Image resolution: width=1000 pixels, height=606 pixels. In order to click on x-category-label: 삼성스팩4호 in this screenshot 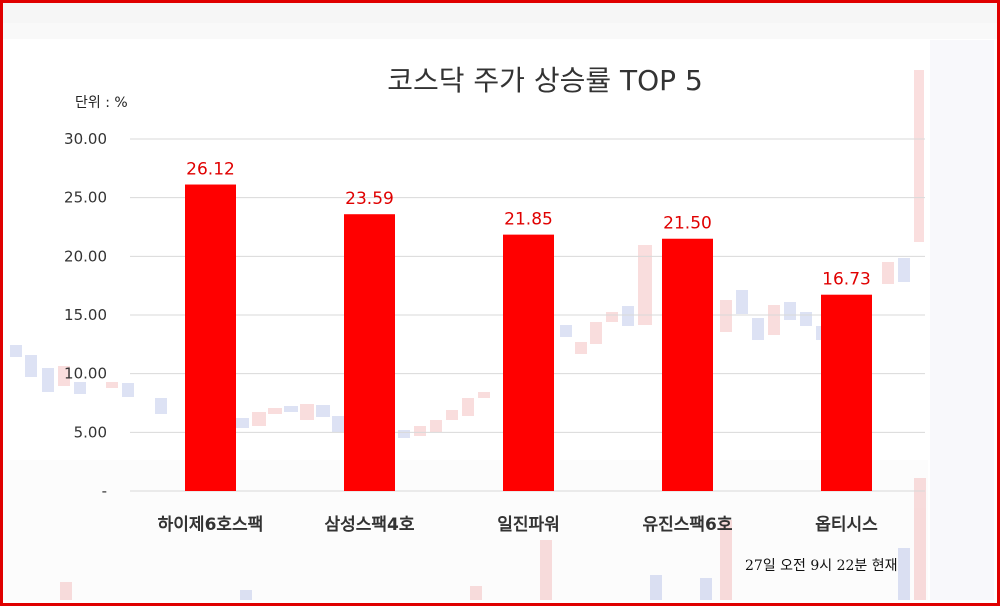, I will do `click(369, 525)`.